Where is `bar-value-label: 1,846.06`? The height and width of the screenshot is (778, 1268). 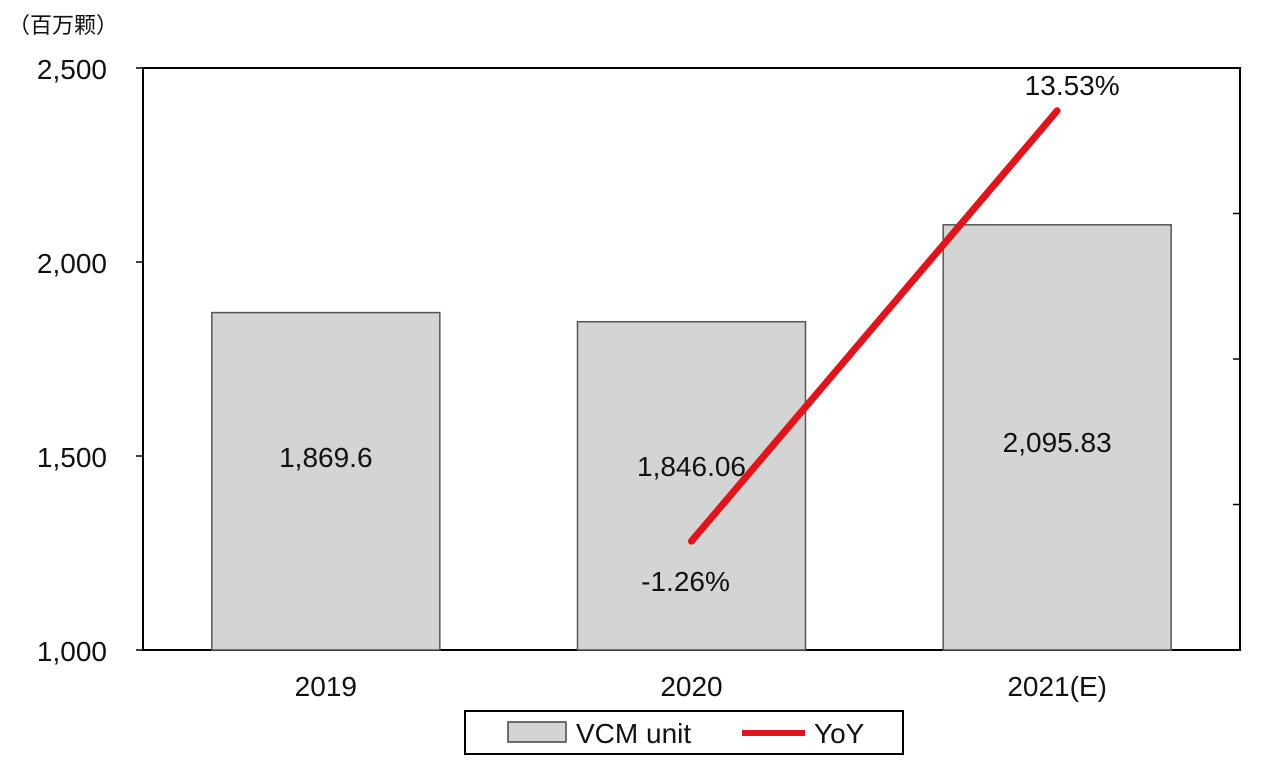 bar-value-label: 1,846.06 is located at coordinates (691, 466).